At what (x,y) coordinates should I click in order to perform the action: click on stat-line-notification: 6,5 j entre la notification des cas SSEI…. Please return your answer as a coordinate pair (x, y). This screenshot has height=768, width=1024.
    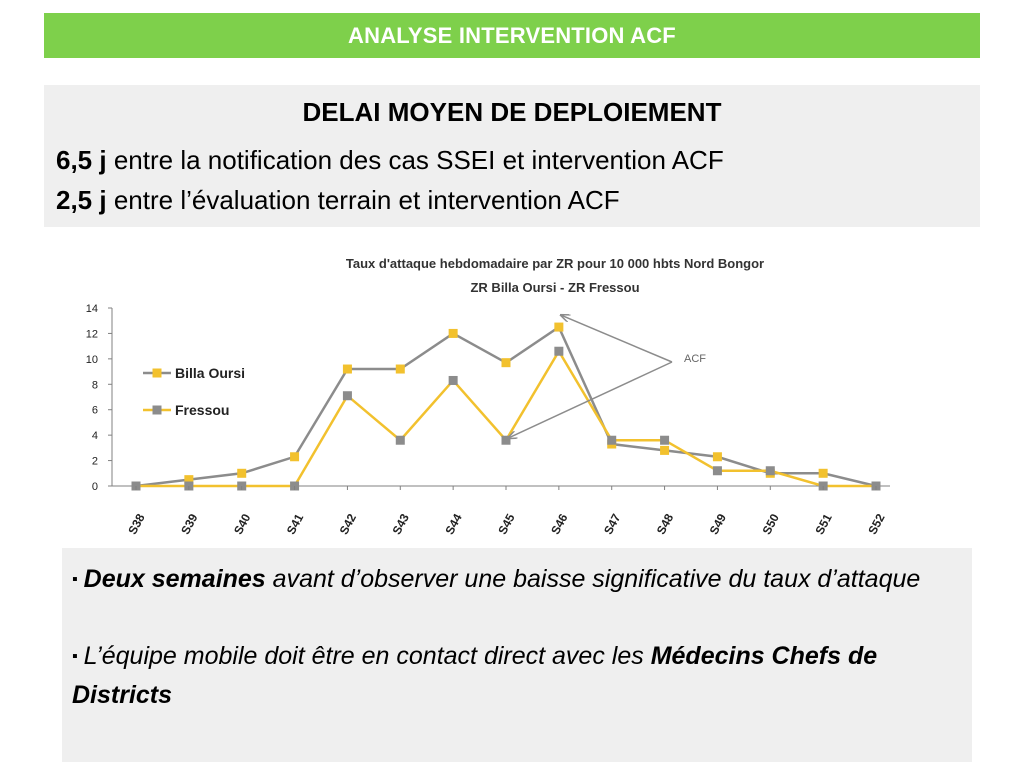
    Looking at the image, I should click on (390, 160).